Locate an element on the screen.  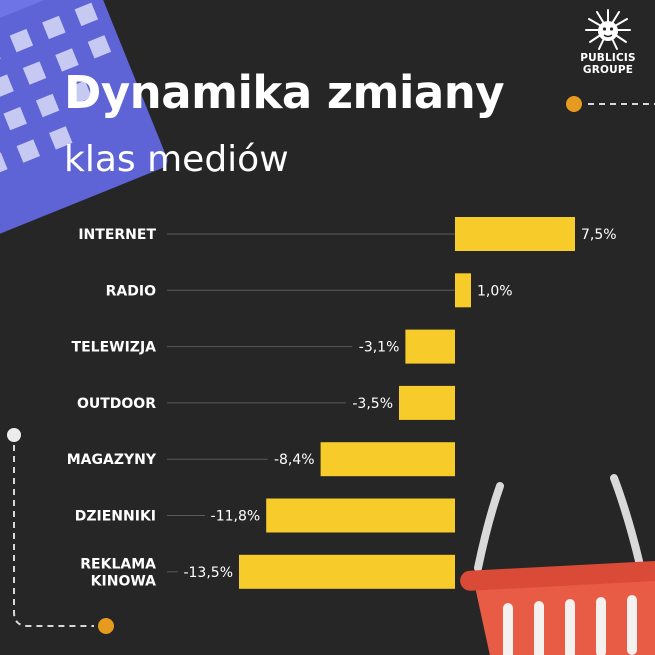
value-label: -3,1% is located at coordinates (379, 348).